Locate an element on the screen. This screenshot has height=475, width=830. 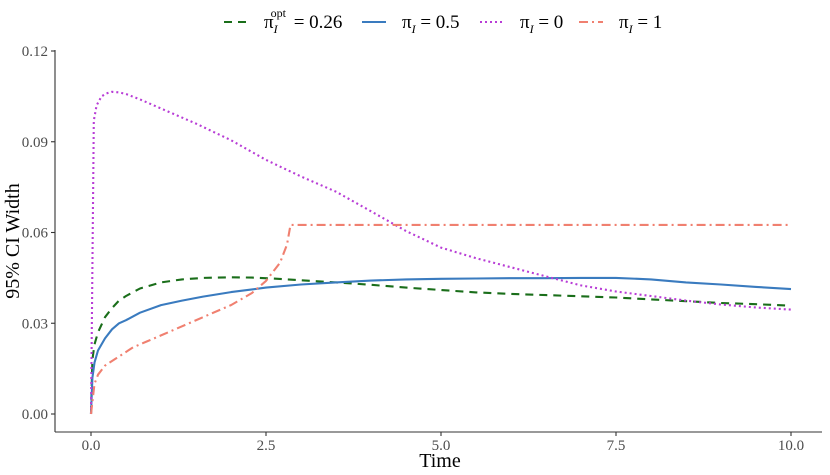
y-tick-label: 0.03 is located at coordinates (35, 324).